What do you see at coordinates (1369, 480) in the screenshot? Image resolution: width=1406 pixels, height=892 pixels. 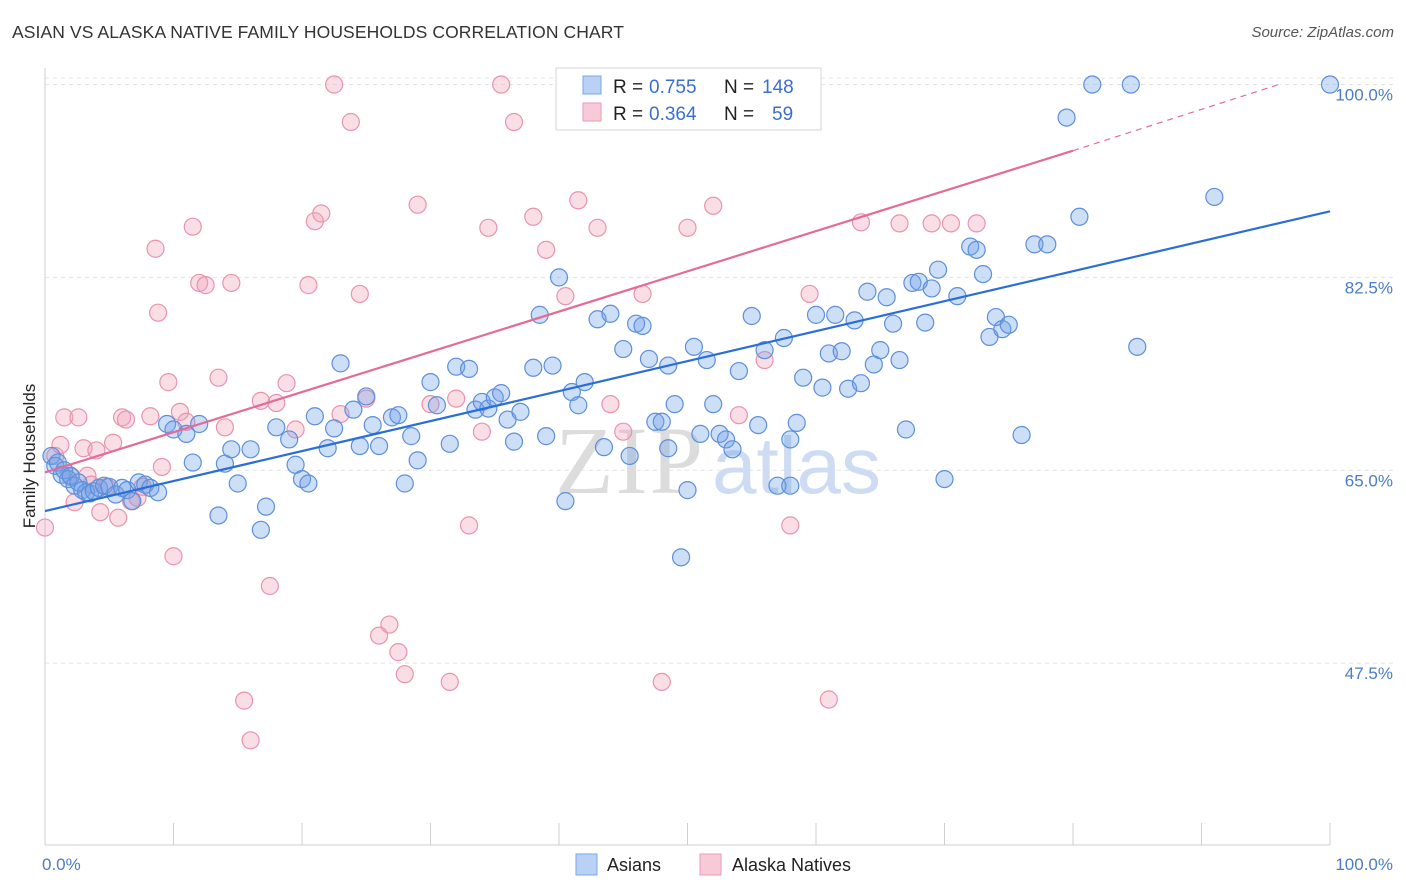 I see `y-tick-label: 65.0%` at bounding box center [1369, 480].